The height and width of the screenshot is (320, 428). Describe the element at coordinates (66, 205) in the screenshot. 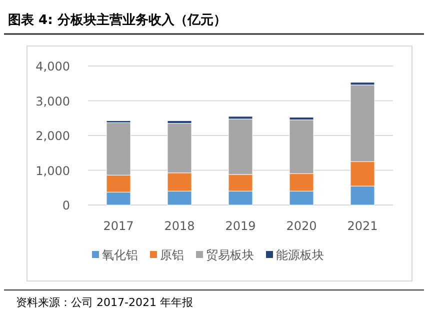

I see `y-tick-label: 0` at that location.